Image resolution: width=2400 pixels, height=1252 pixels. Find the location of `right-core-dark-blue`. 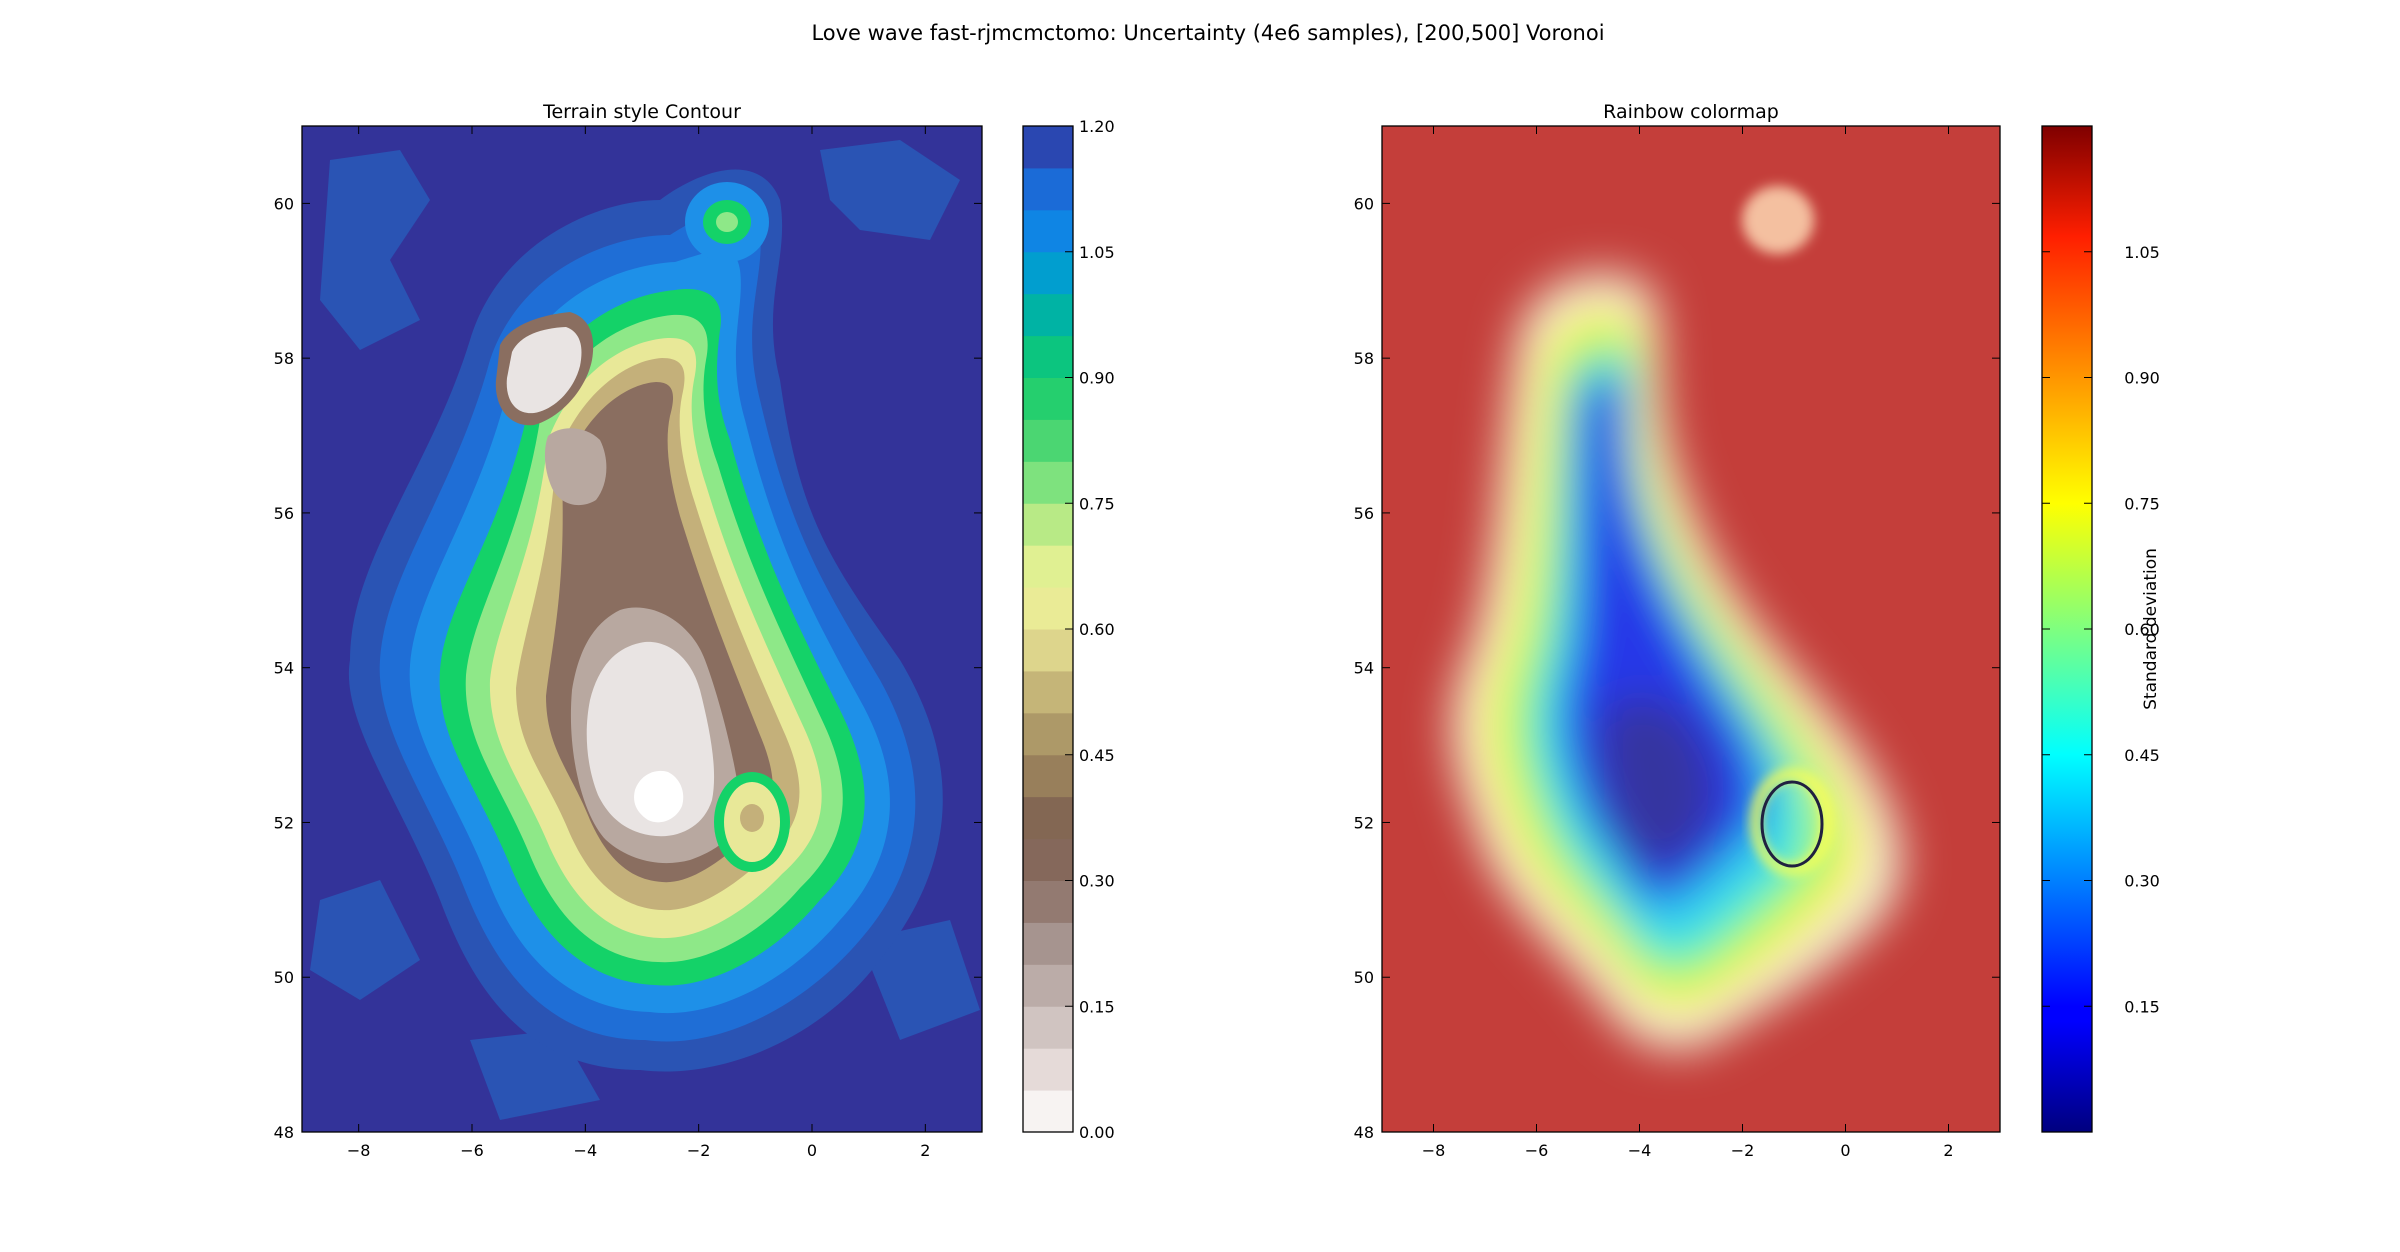

right-core-dark-blue is located at coordinates (1656, 783).